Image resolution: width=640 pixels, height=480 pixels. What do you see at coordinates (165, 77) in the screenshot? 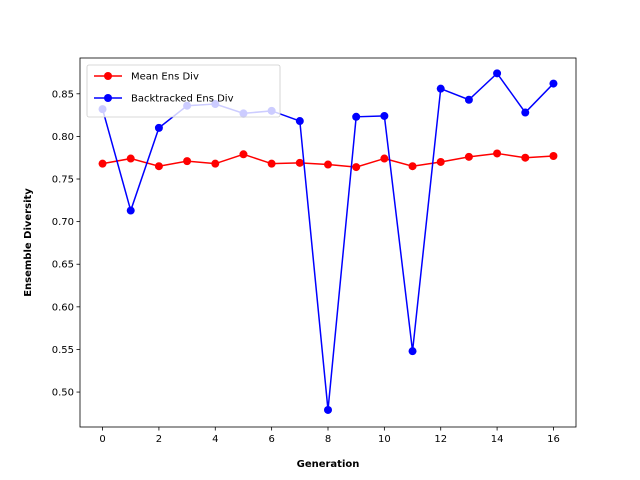
I see `legend-label: Mean Ens Div` at bounding box center [165, 77].